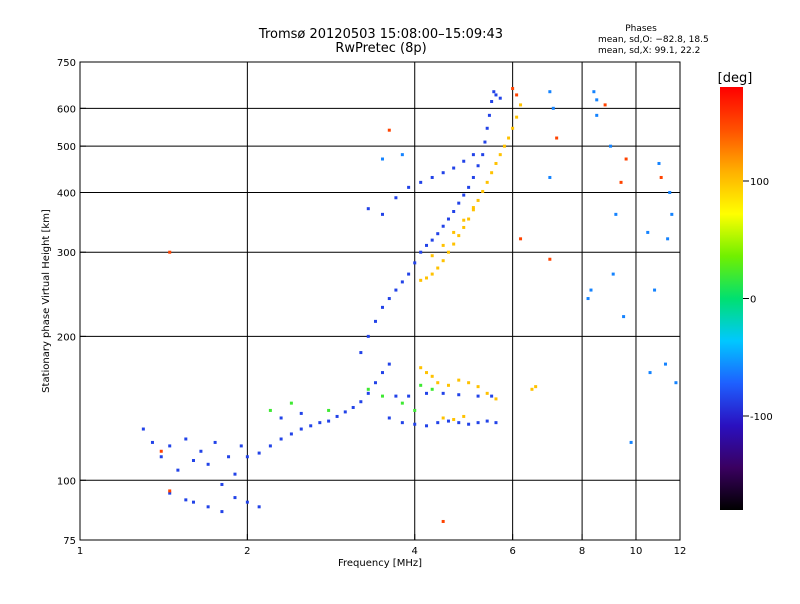 The height and width of the screenshot is (604, 800). I want to click on x-axis-ticks: 1 2 4 6 8 10 12, so click(382, 545).